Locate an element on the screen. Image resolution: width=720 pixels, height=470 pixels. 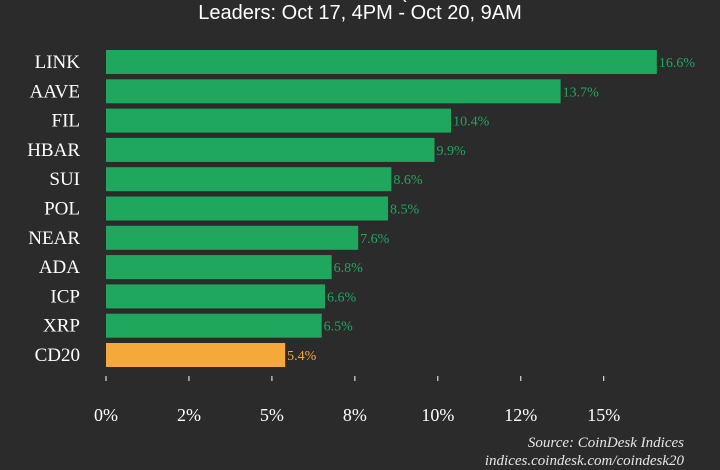
category-label: CD20 is located at coordinates (57, 355).